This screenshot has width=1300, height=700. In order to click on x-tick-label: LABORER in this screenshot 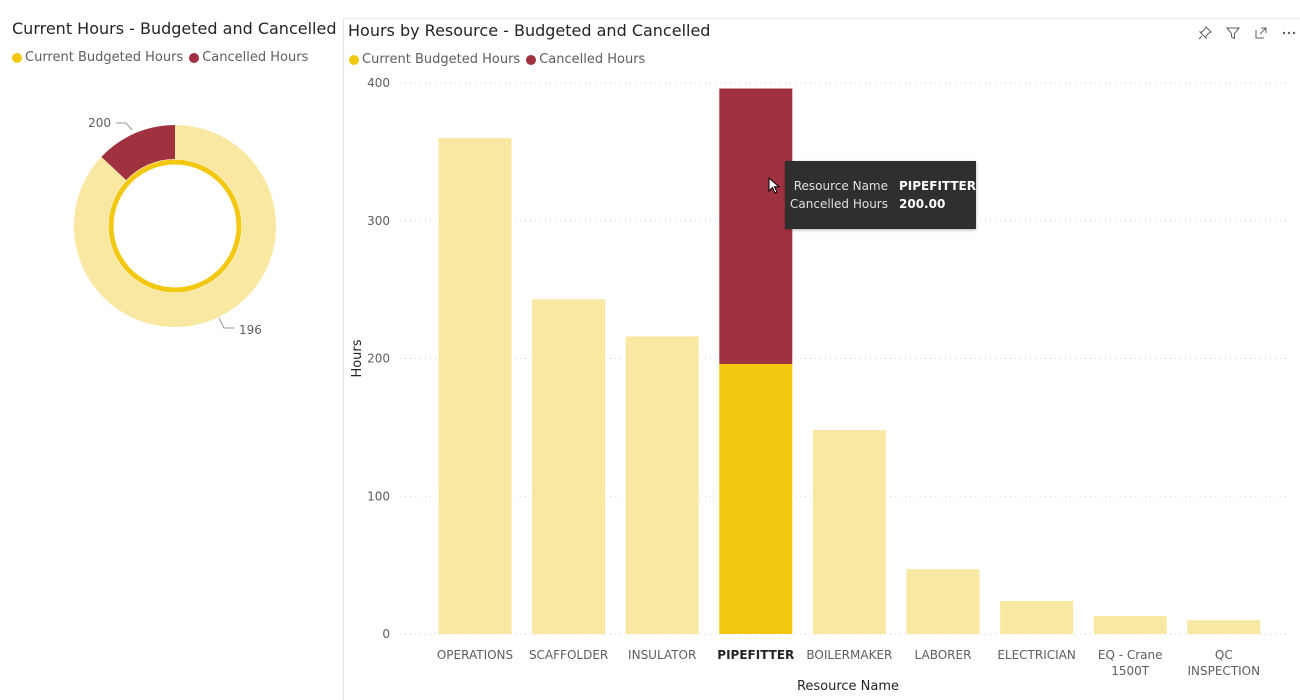, I will do `click(943, 655)`.